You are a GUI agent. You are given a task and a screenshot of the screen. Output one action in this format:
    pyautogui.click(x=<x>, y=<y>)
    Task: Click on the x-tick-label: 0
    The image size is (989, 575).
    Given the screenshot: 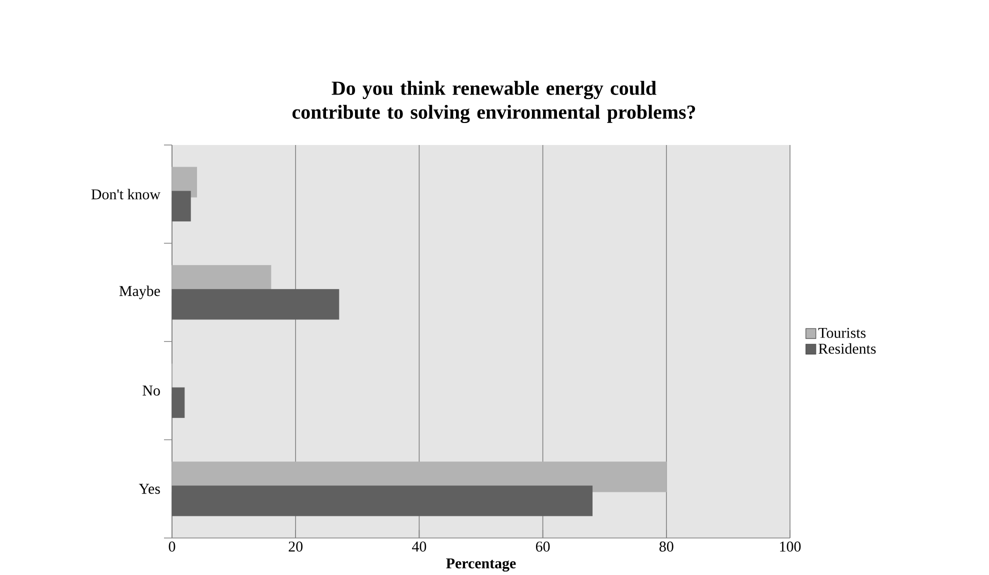 What is the action you would take?
    pyautogui.click(x=172, y=547)
    